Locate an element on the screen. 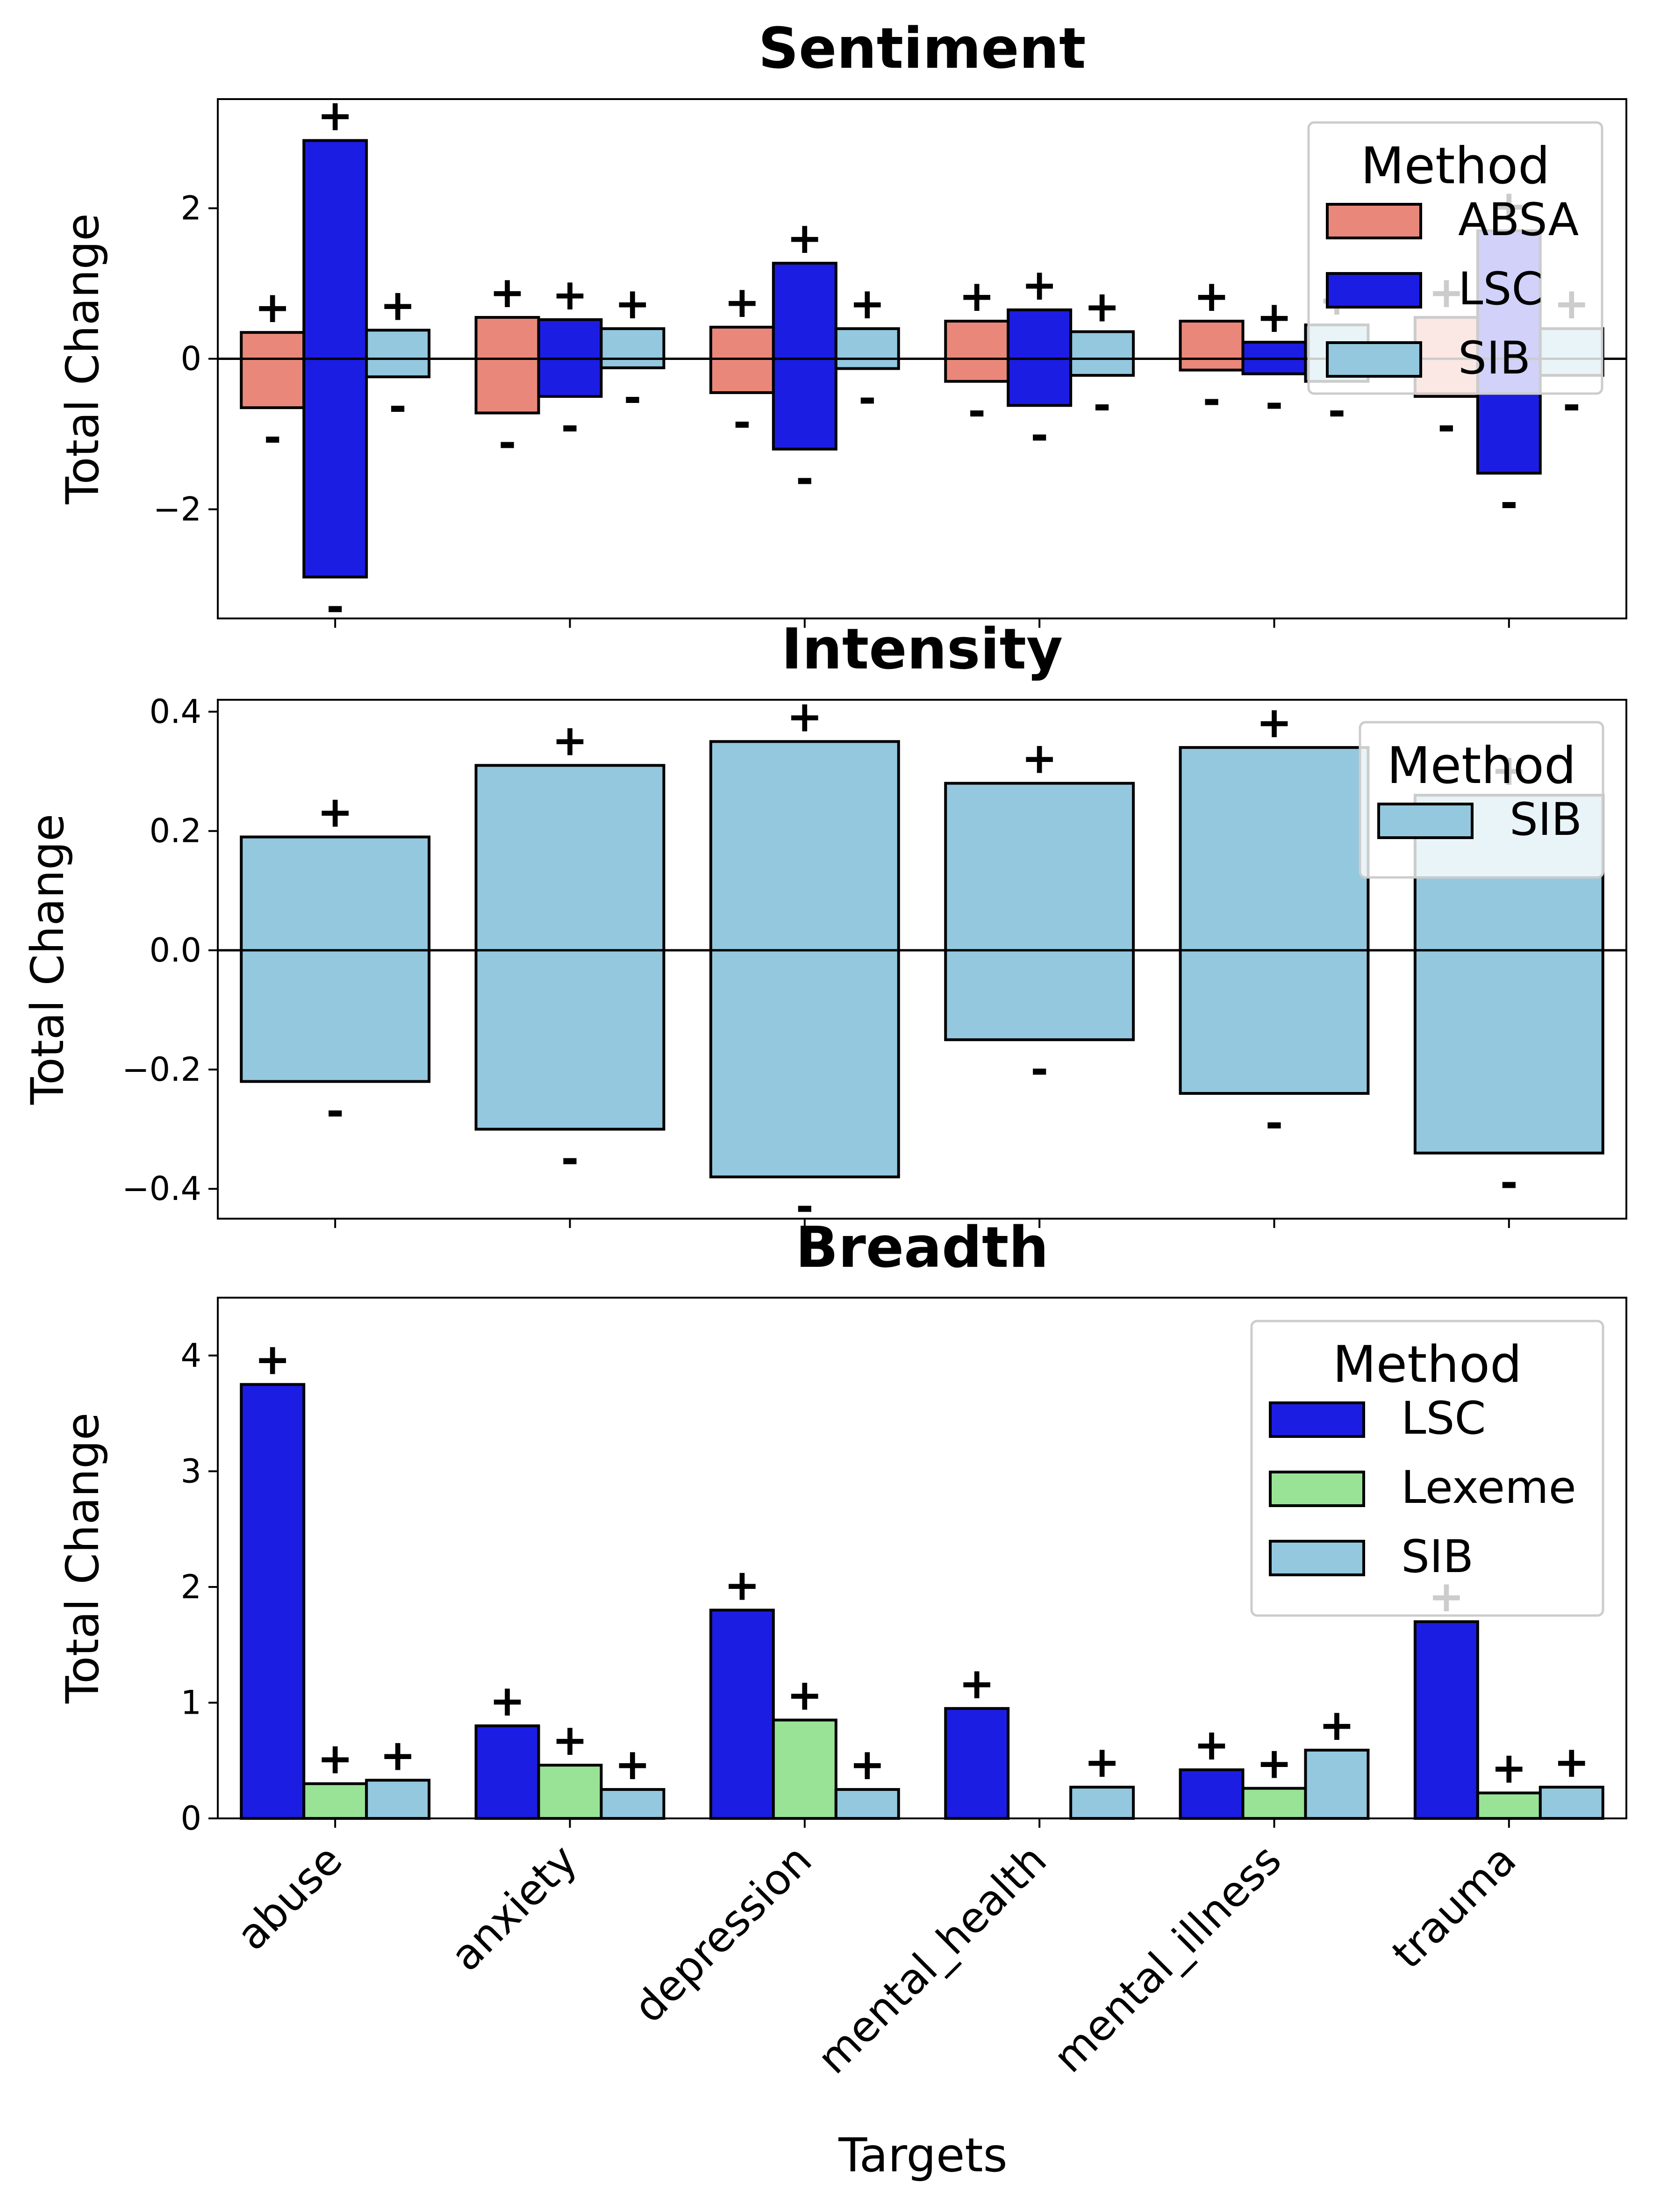 The image size is (1653, 2212). sentiment-legend-swatch-sib is located at coordinates (1374, 359).